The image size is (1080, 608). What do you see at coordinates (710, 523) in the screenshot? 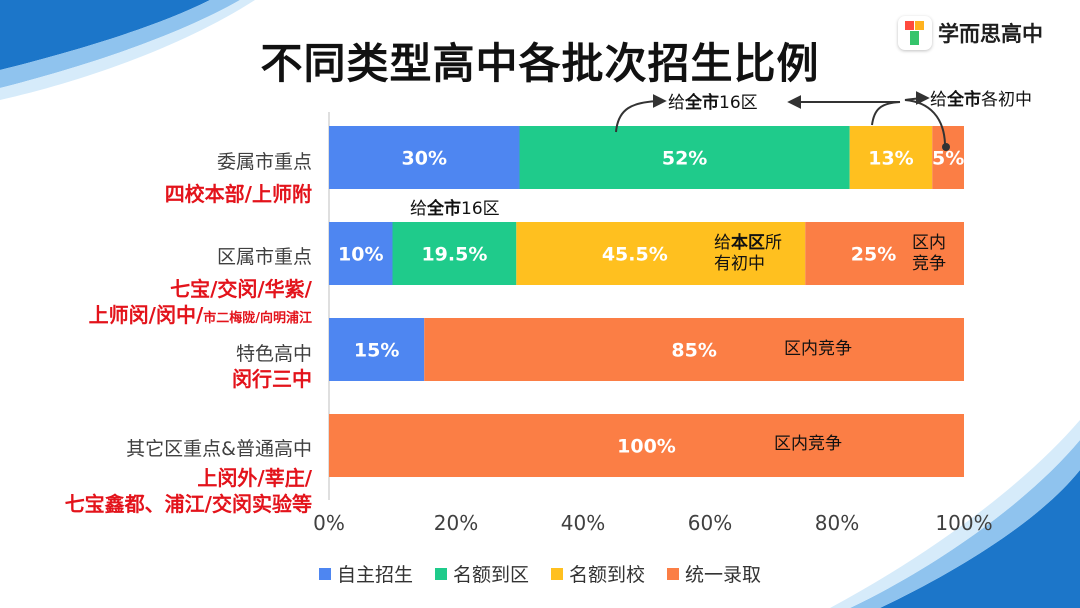
I see `x-tick-label: 60%` at bounding box center [710, 523].